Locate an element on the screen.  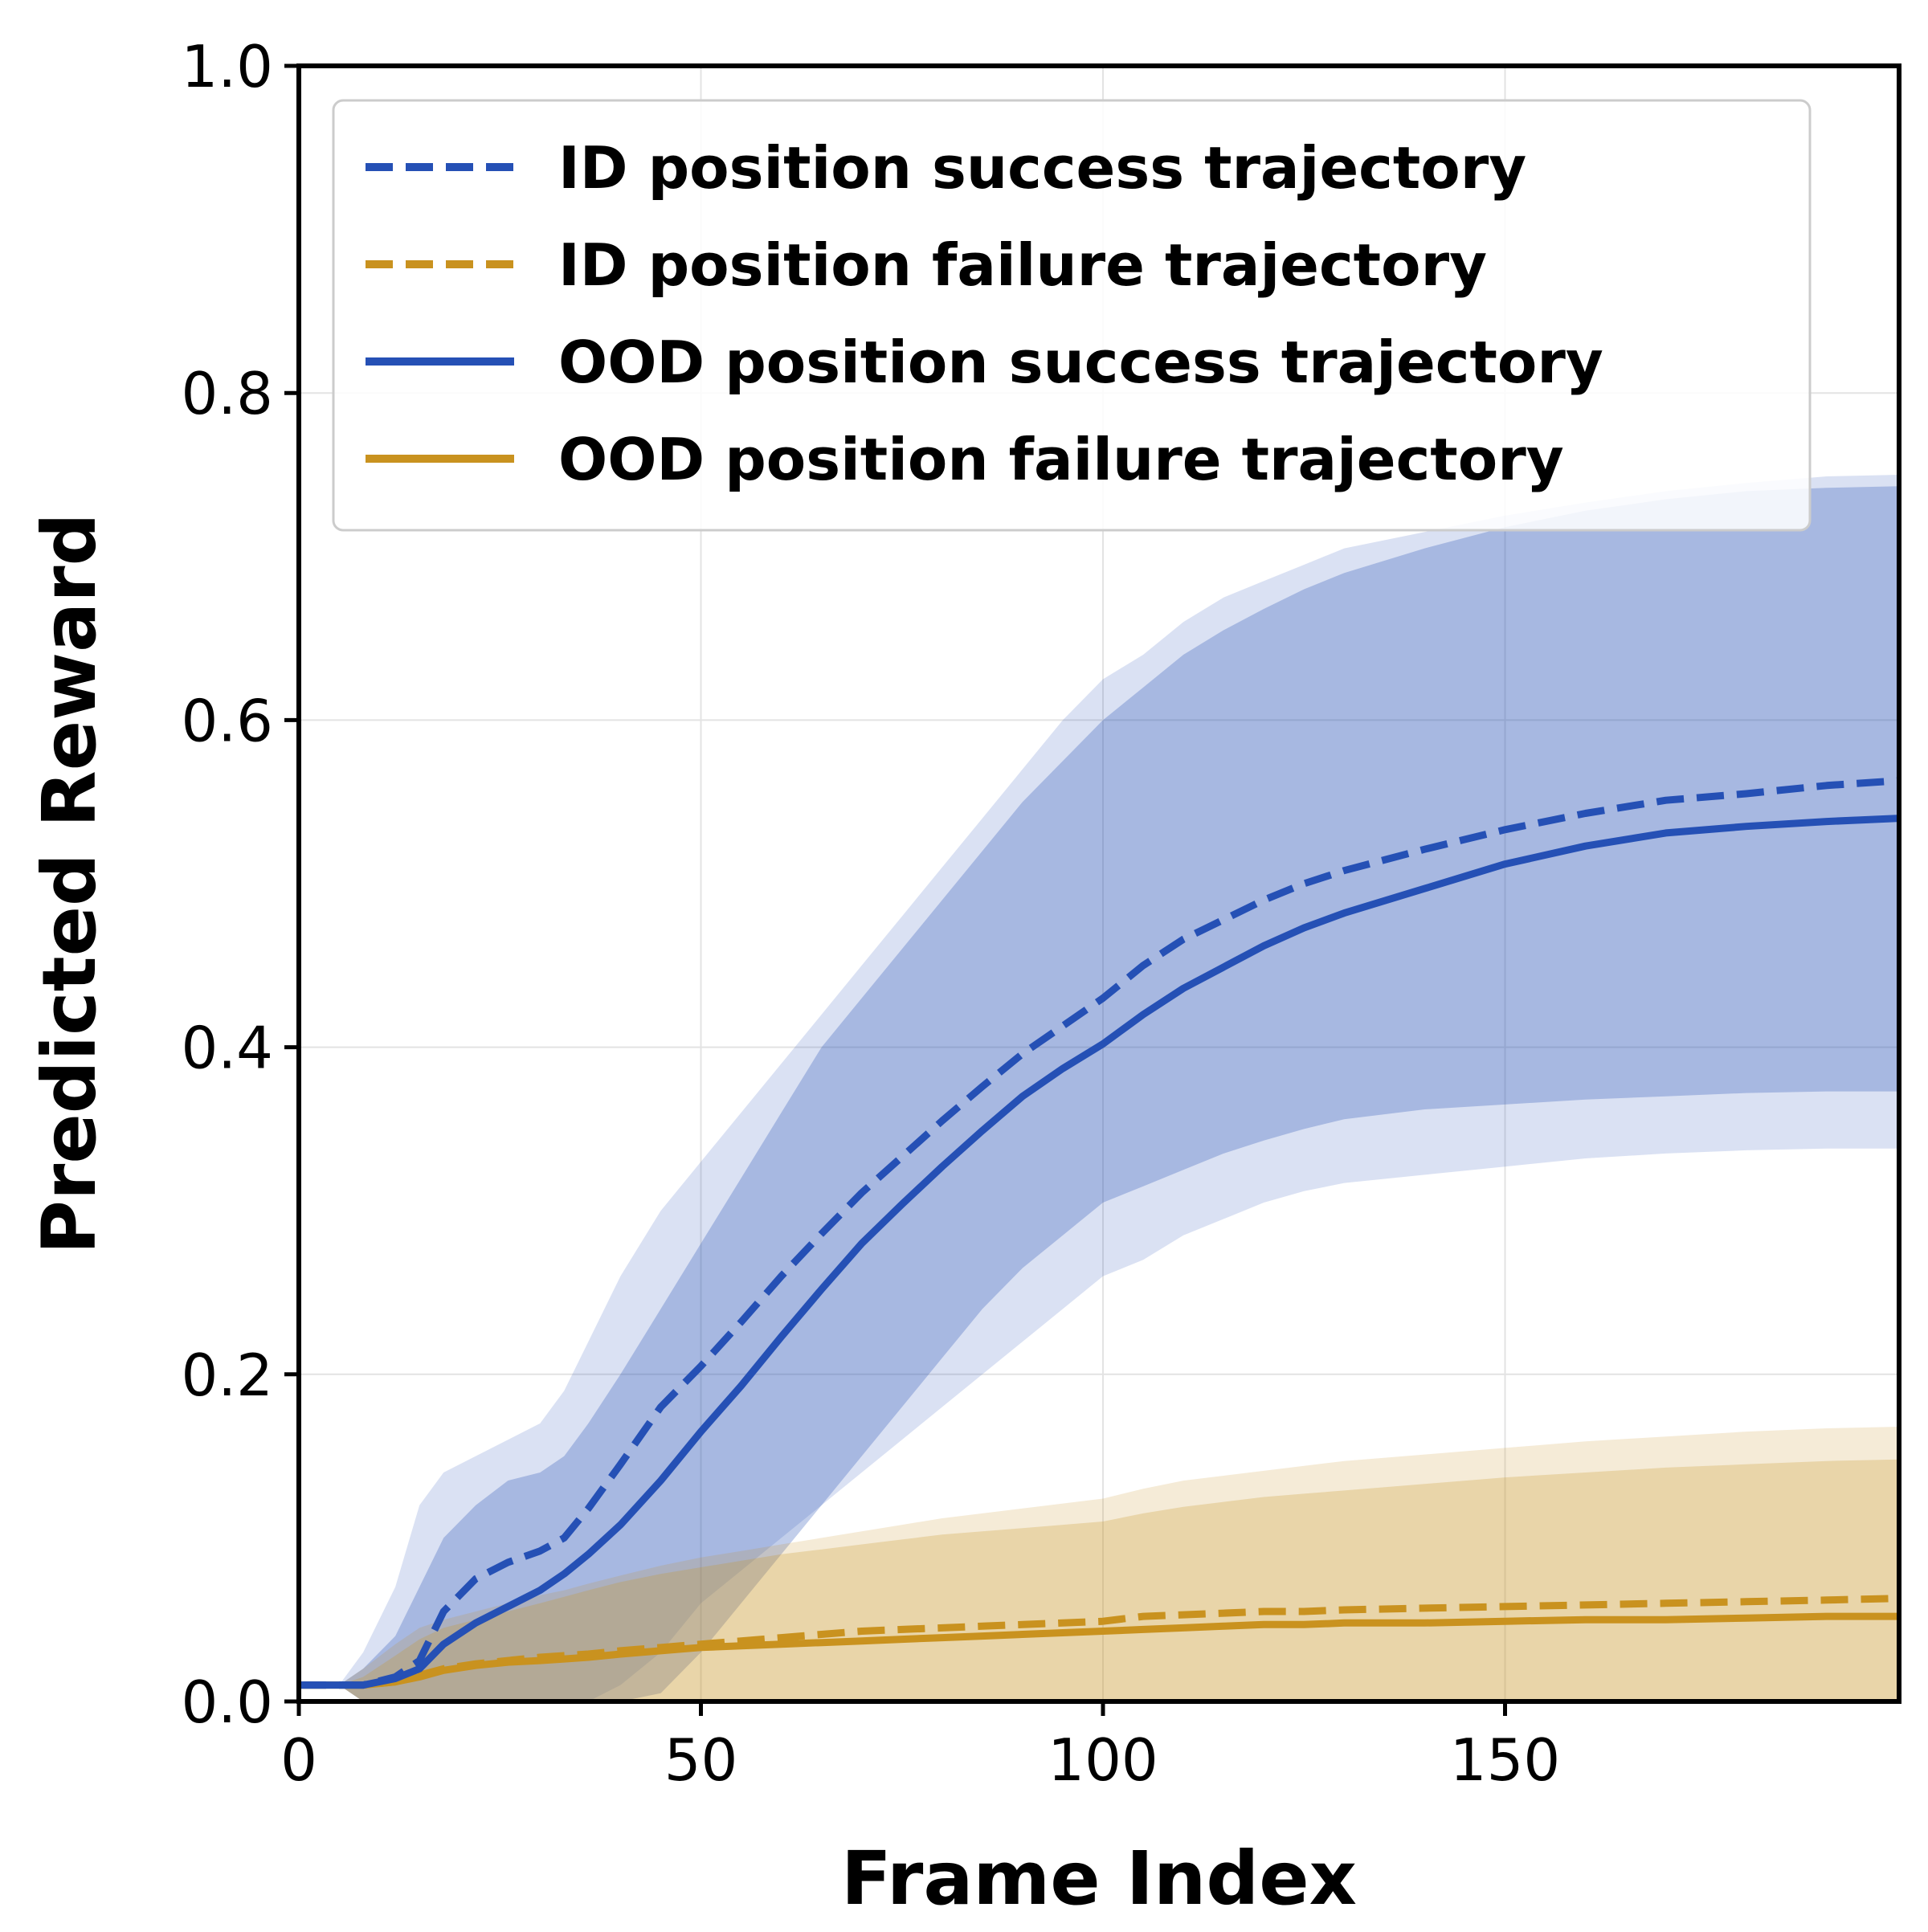
legend-label: ID position success trajectory is located at coordinates (1042, 168).